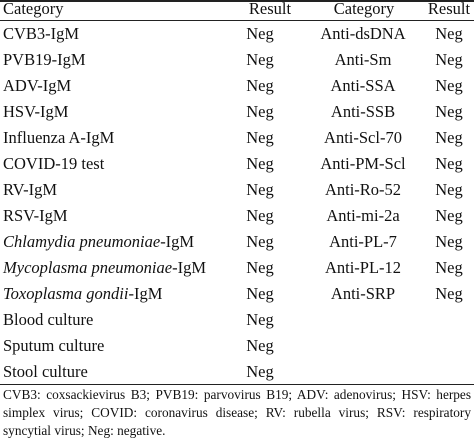  Describe the element at coordinates (37, 85) in the screenshot. I see `row-category: ADV-IgM` at that location.